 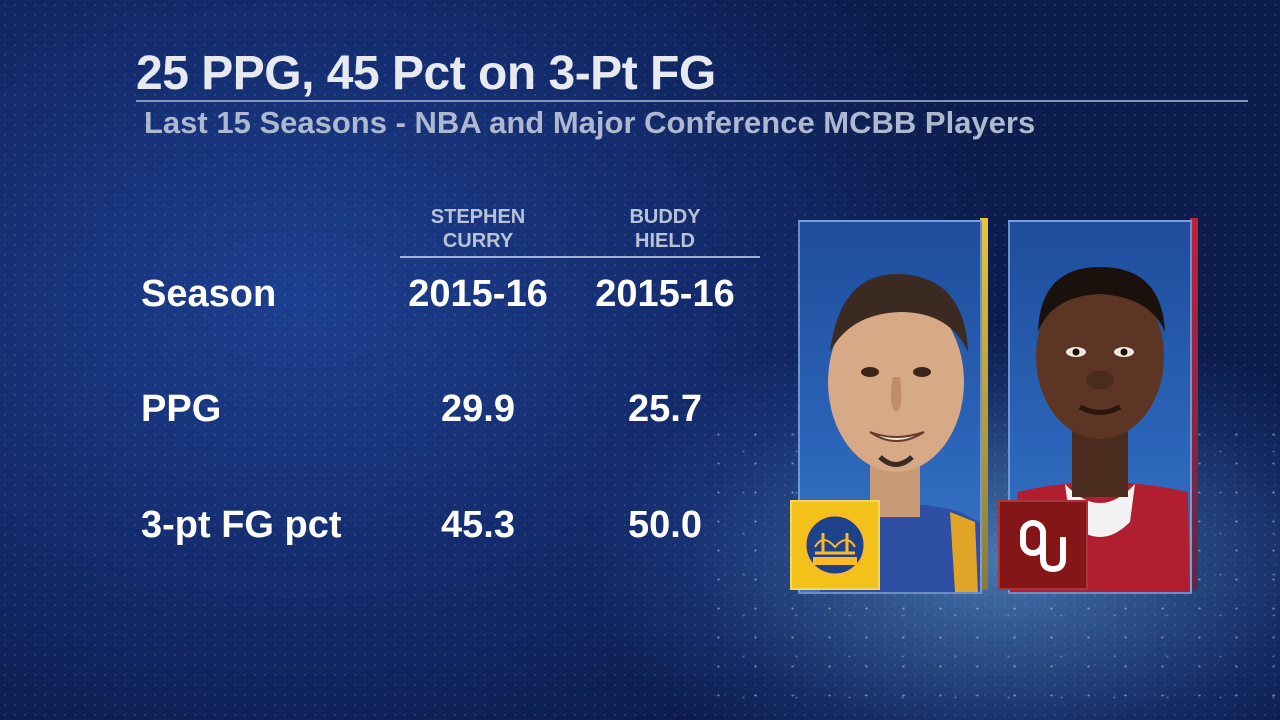 I want to click on cell-season-curry: 2015-16, so click(x=478, y=294).